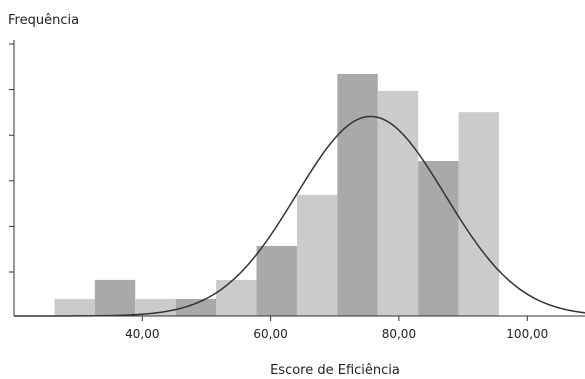  What do you see at coordinates (336, 328) in the screenshot?
I see `x-ticks: 40,00 60,00 80,00 100,00` at bounding box center [336, 328].